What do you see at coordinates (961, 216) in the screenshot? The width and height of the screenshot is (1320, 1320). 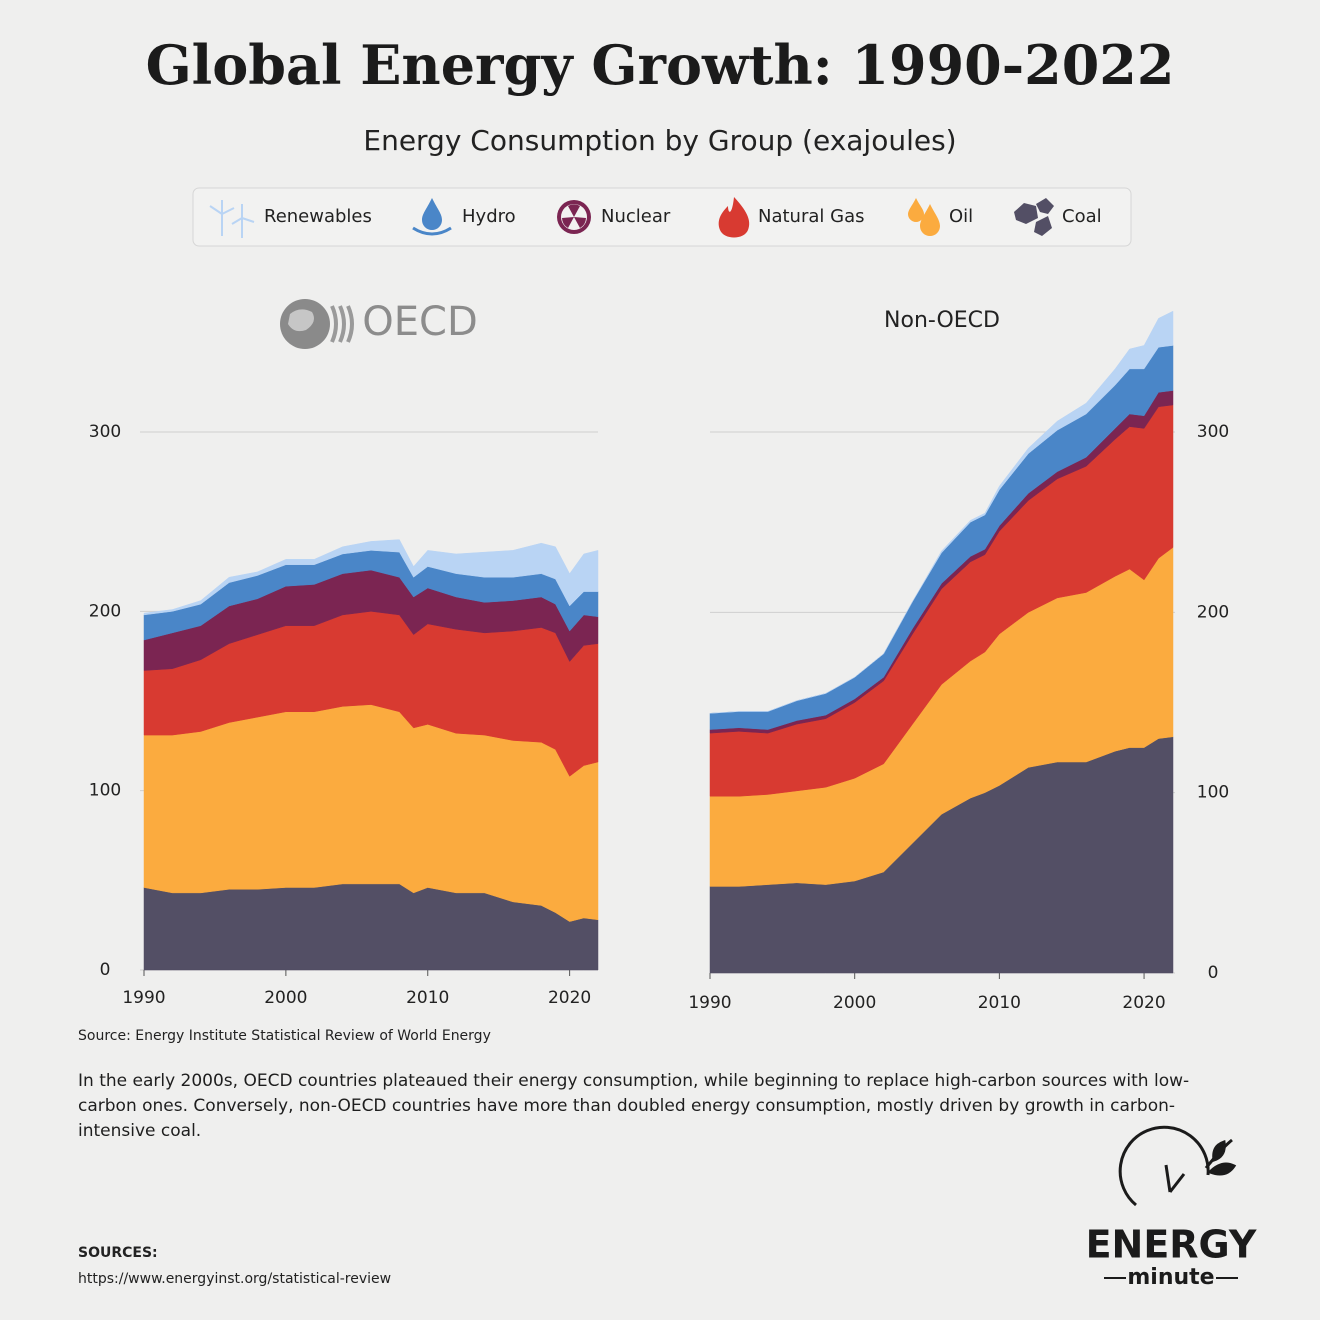 I see `legend-label: Oil` at bounding box center [961, 216].